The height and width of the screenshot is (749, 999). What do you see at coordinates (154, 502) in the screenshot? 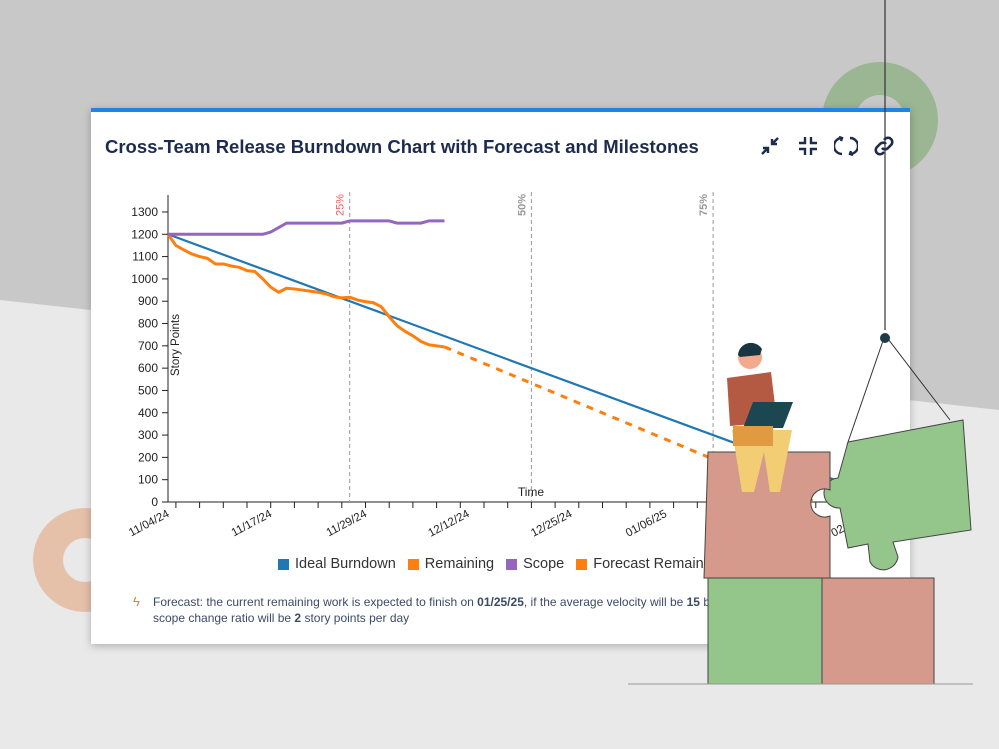
I see `y-tick-label: 0` at bounding box center [154, 502].